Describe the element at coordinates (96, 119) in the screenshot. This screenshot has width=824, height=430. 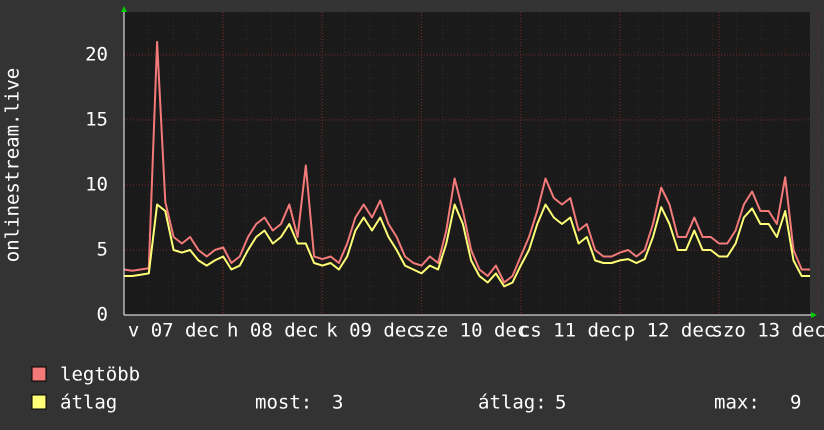
I see `y-tick-label: 15` at that location.